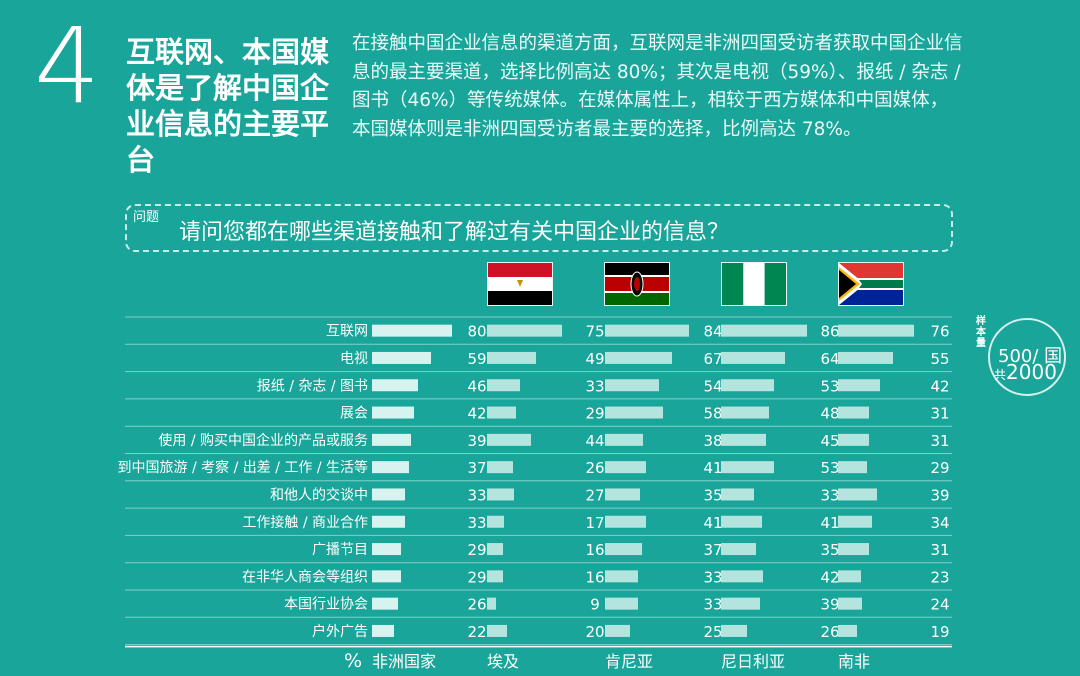 The height and width of the screenshot is (676, 1080). I want to click on value-label: 55, so click(939, 359).